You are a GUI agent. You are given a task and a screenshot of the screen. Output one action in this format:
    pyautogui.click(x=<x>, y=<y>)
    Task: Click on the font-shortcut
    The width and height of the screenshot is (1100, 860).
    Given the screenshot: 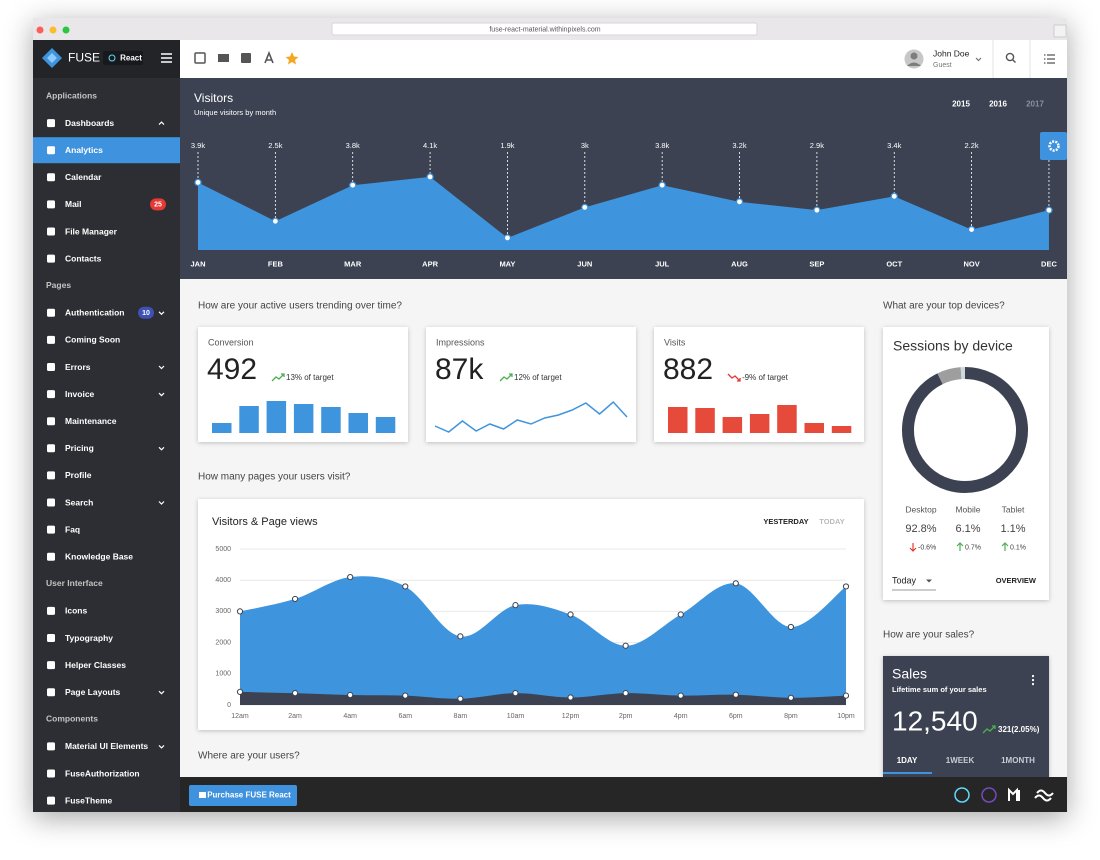 What is the action you would take?
    pyautogui.click(x=269, y=57)
    